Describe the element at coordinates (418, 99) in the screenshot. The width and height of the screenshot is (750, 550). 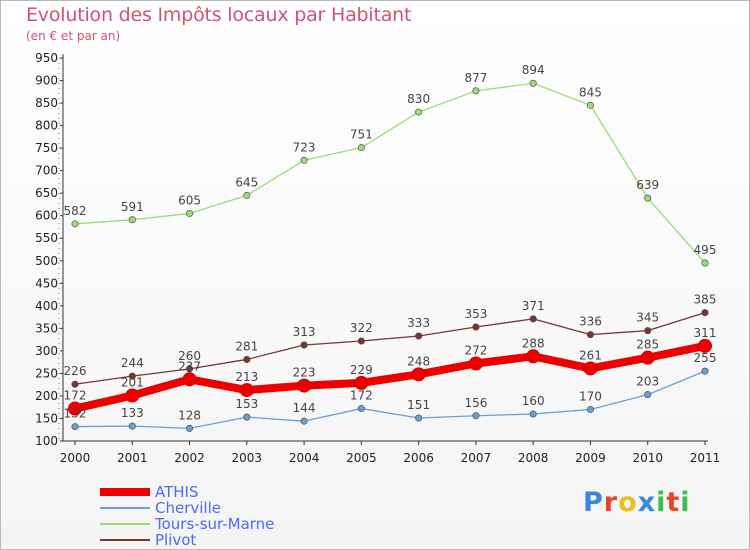
I see `data-label: 830` at that location.